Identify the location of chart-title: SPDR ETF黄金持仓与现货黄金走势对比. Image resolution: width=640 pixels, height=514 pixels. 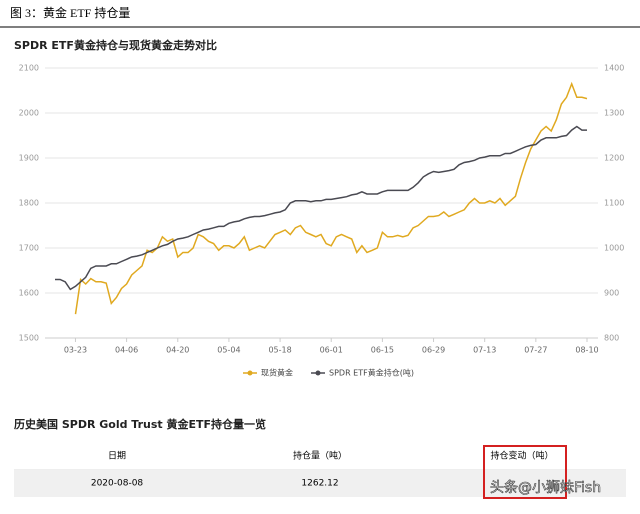
(115, 45).